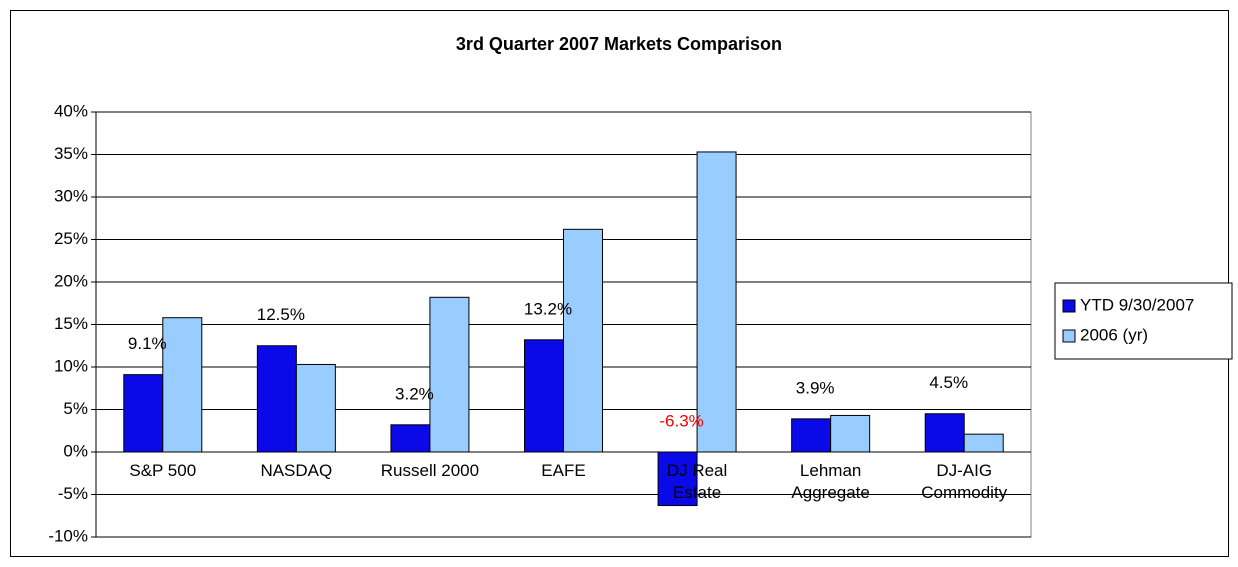  I want to click on legend-label: 2006 (yr), so click(1114, 334).